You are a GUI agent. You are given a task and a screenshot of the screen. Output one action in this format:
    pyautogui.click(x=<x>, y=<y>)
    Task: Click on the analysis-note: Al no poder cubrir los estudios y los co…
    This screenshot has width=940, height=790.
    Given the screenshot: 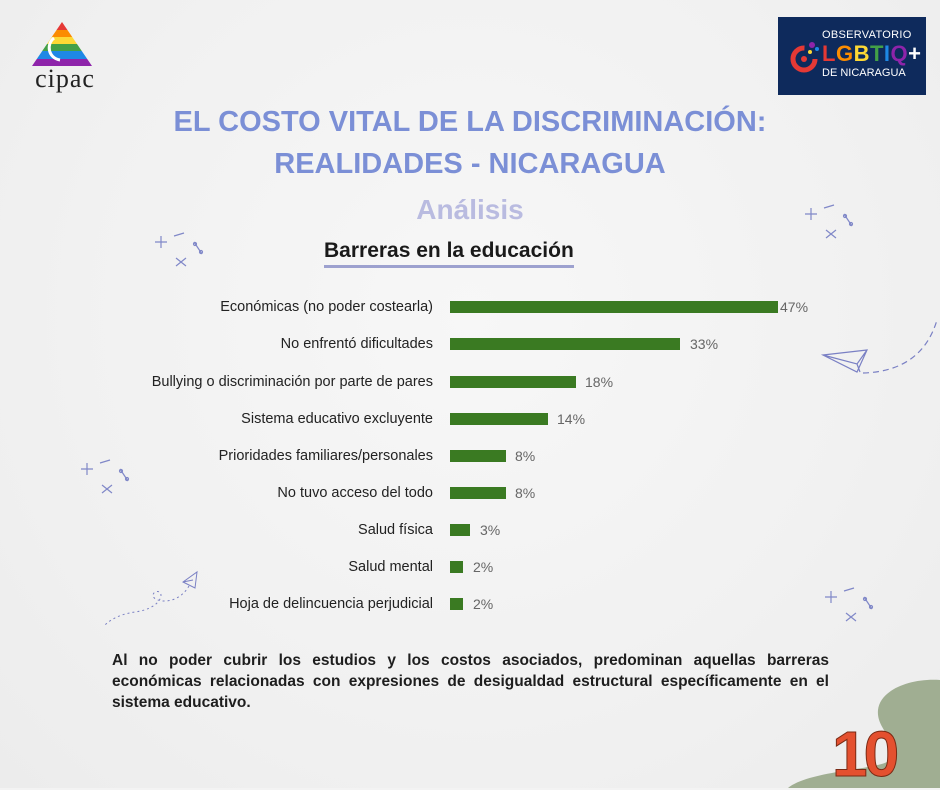 What is the action you would take?
    pyautogui.click(x=470, y=681)
    